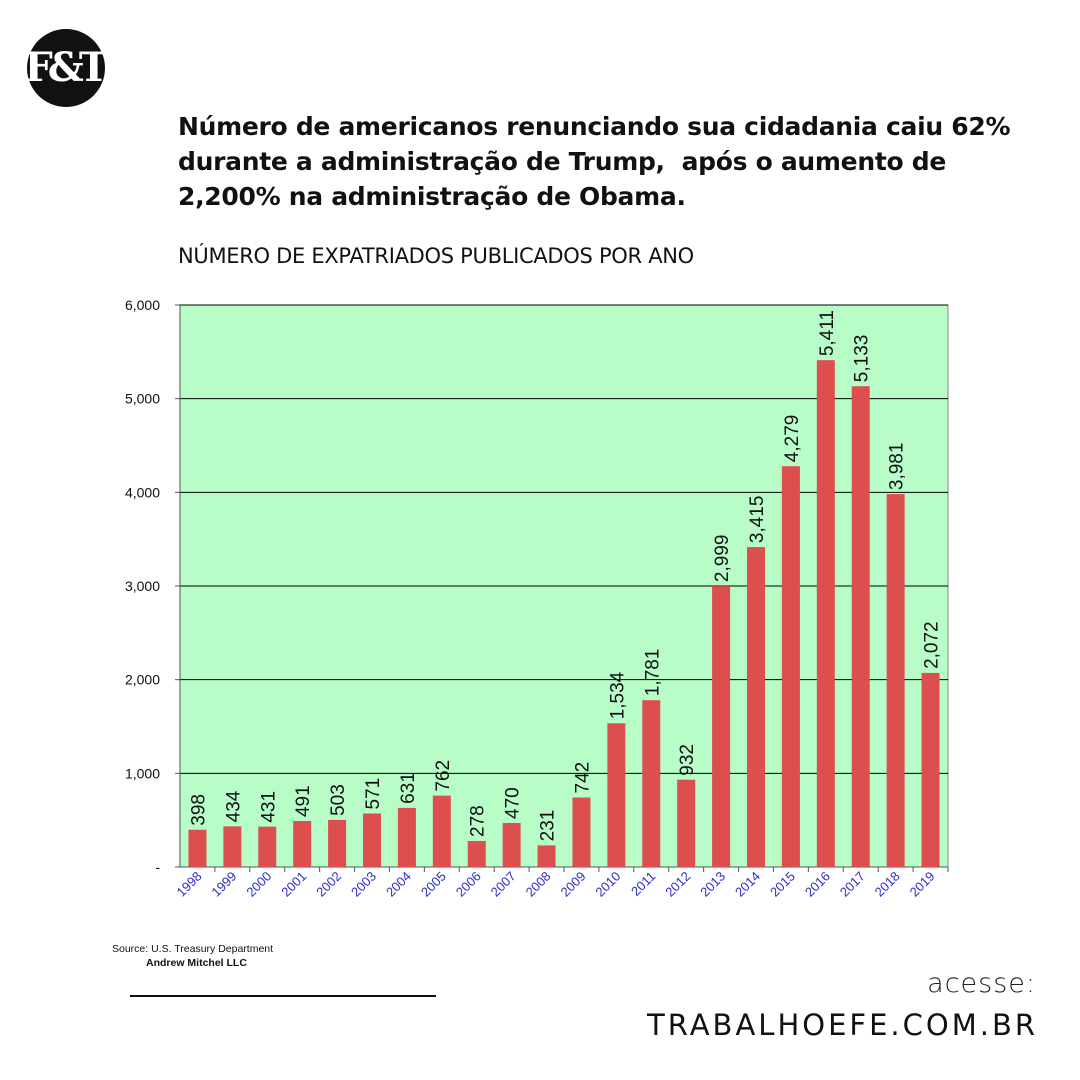 The width and height of the screenshot is (1080, 1080). I want to click on data-label-2008: 231, so click(548, 826).